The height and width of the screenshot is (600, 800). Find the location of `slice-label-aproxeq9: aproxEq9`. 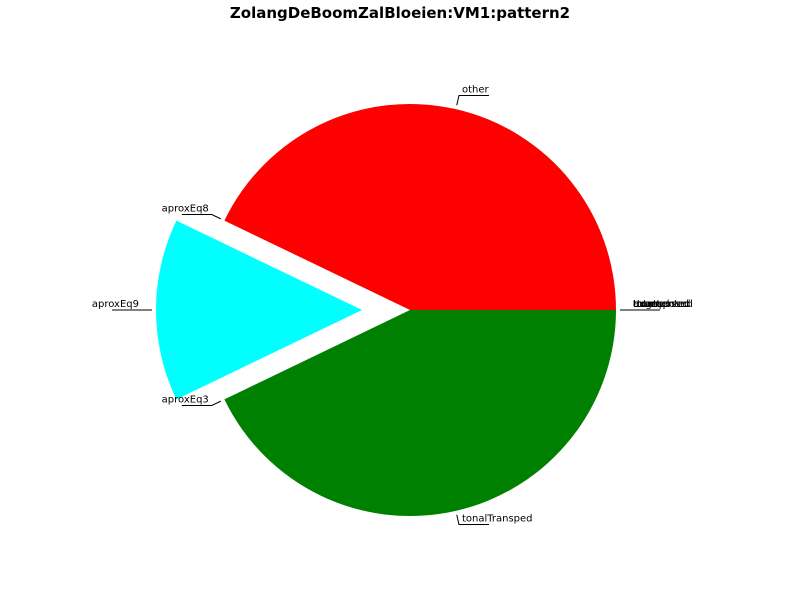

slice-label-aproxeq9: aproxEq9 is located at coordinates (115, 304).